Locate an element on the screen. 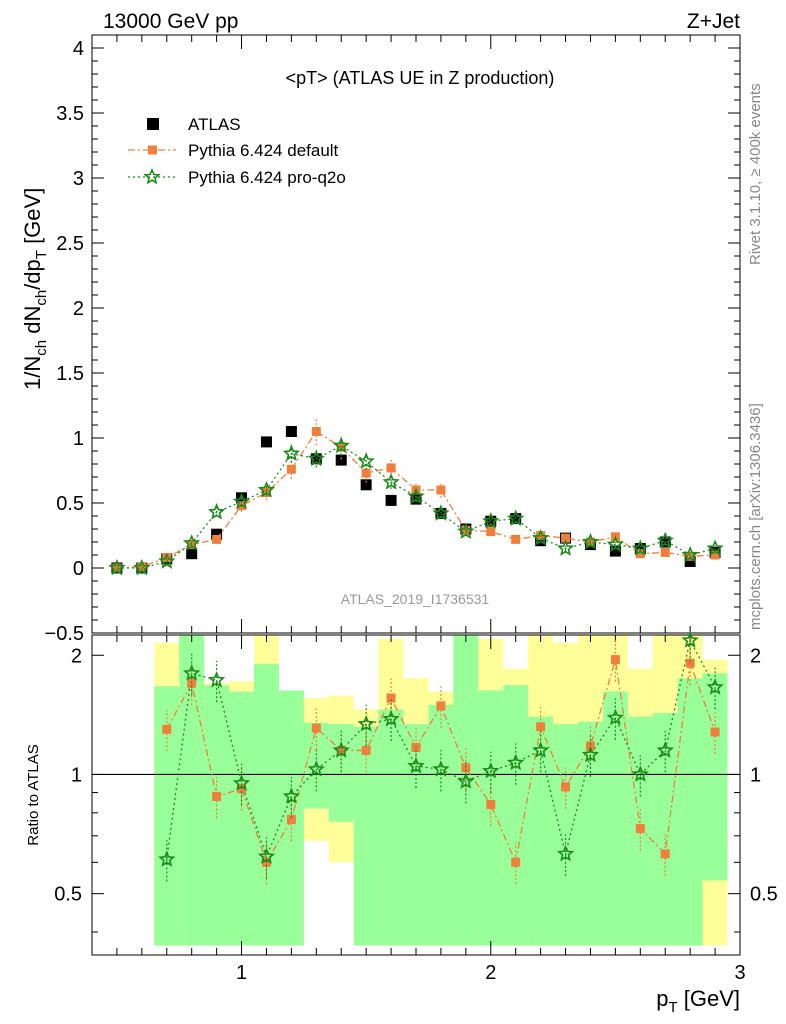 This screenshot has height=1024, width=786. y-tick-label: 0.5 is located at coordinates (70, 504).